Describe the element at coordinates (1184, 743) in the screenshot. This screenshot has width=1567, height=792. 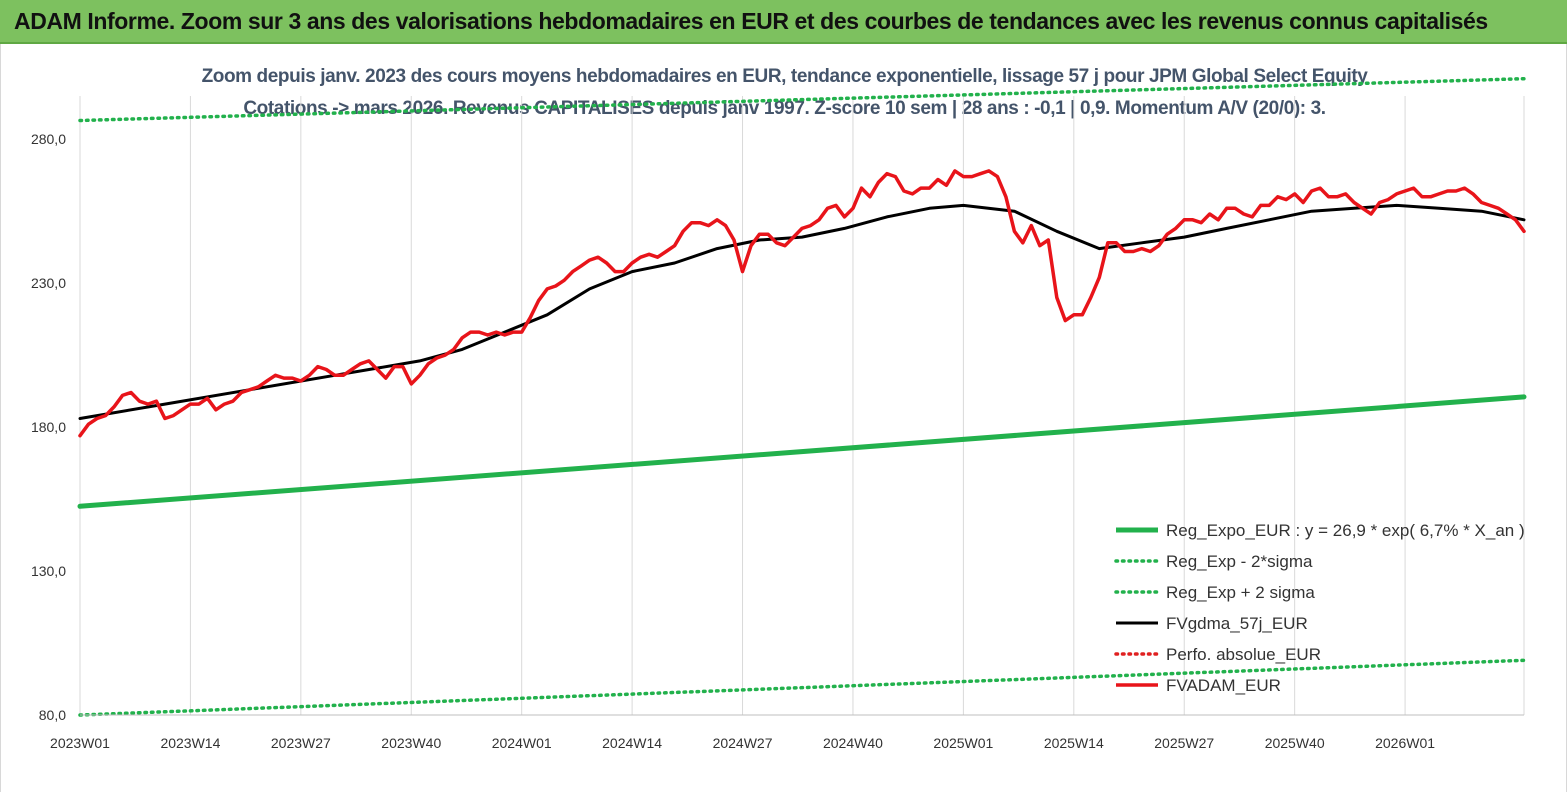
I see `x-tick-label: 2025W27` at that location.